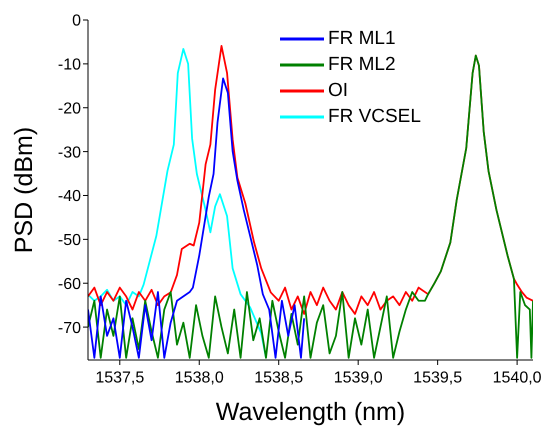 The image size is (545, 430). What do you see at coordinates (338, 91) in the screenshot?
I see `legend-label: OI` at bounding box center [338, 91].